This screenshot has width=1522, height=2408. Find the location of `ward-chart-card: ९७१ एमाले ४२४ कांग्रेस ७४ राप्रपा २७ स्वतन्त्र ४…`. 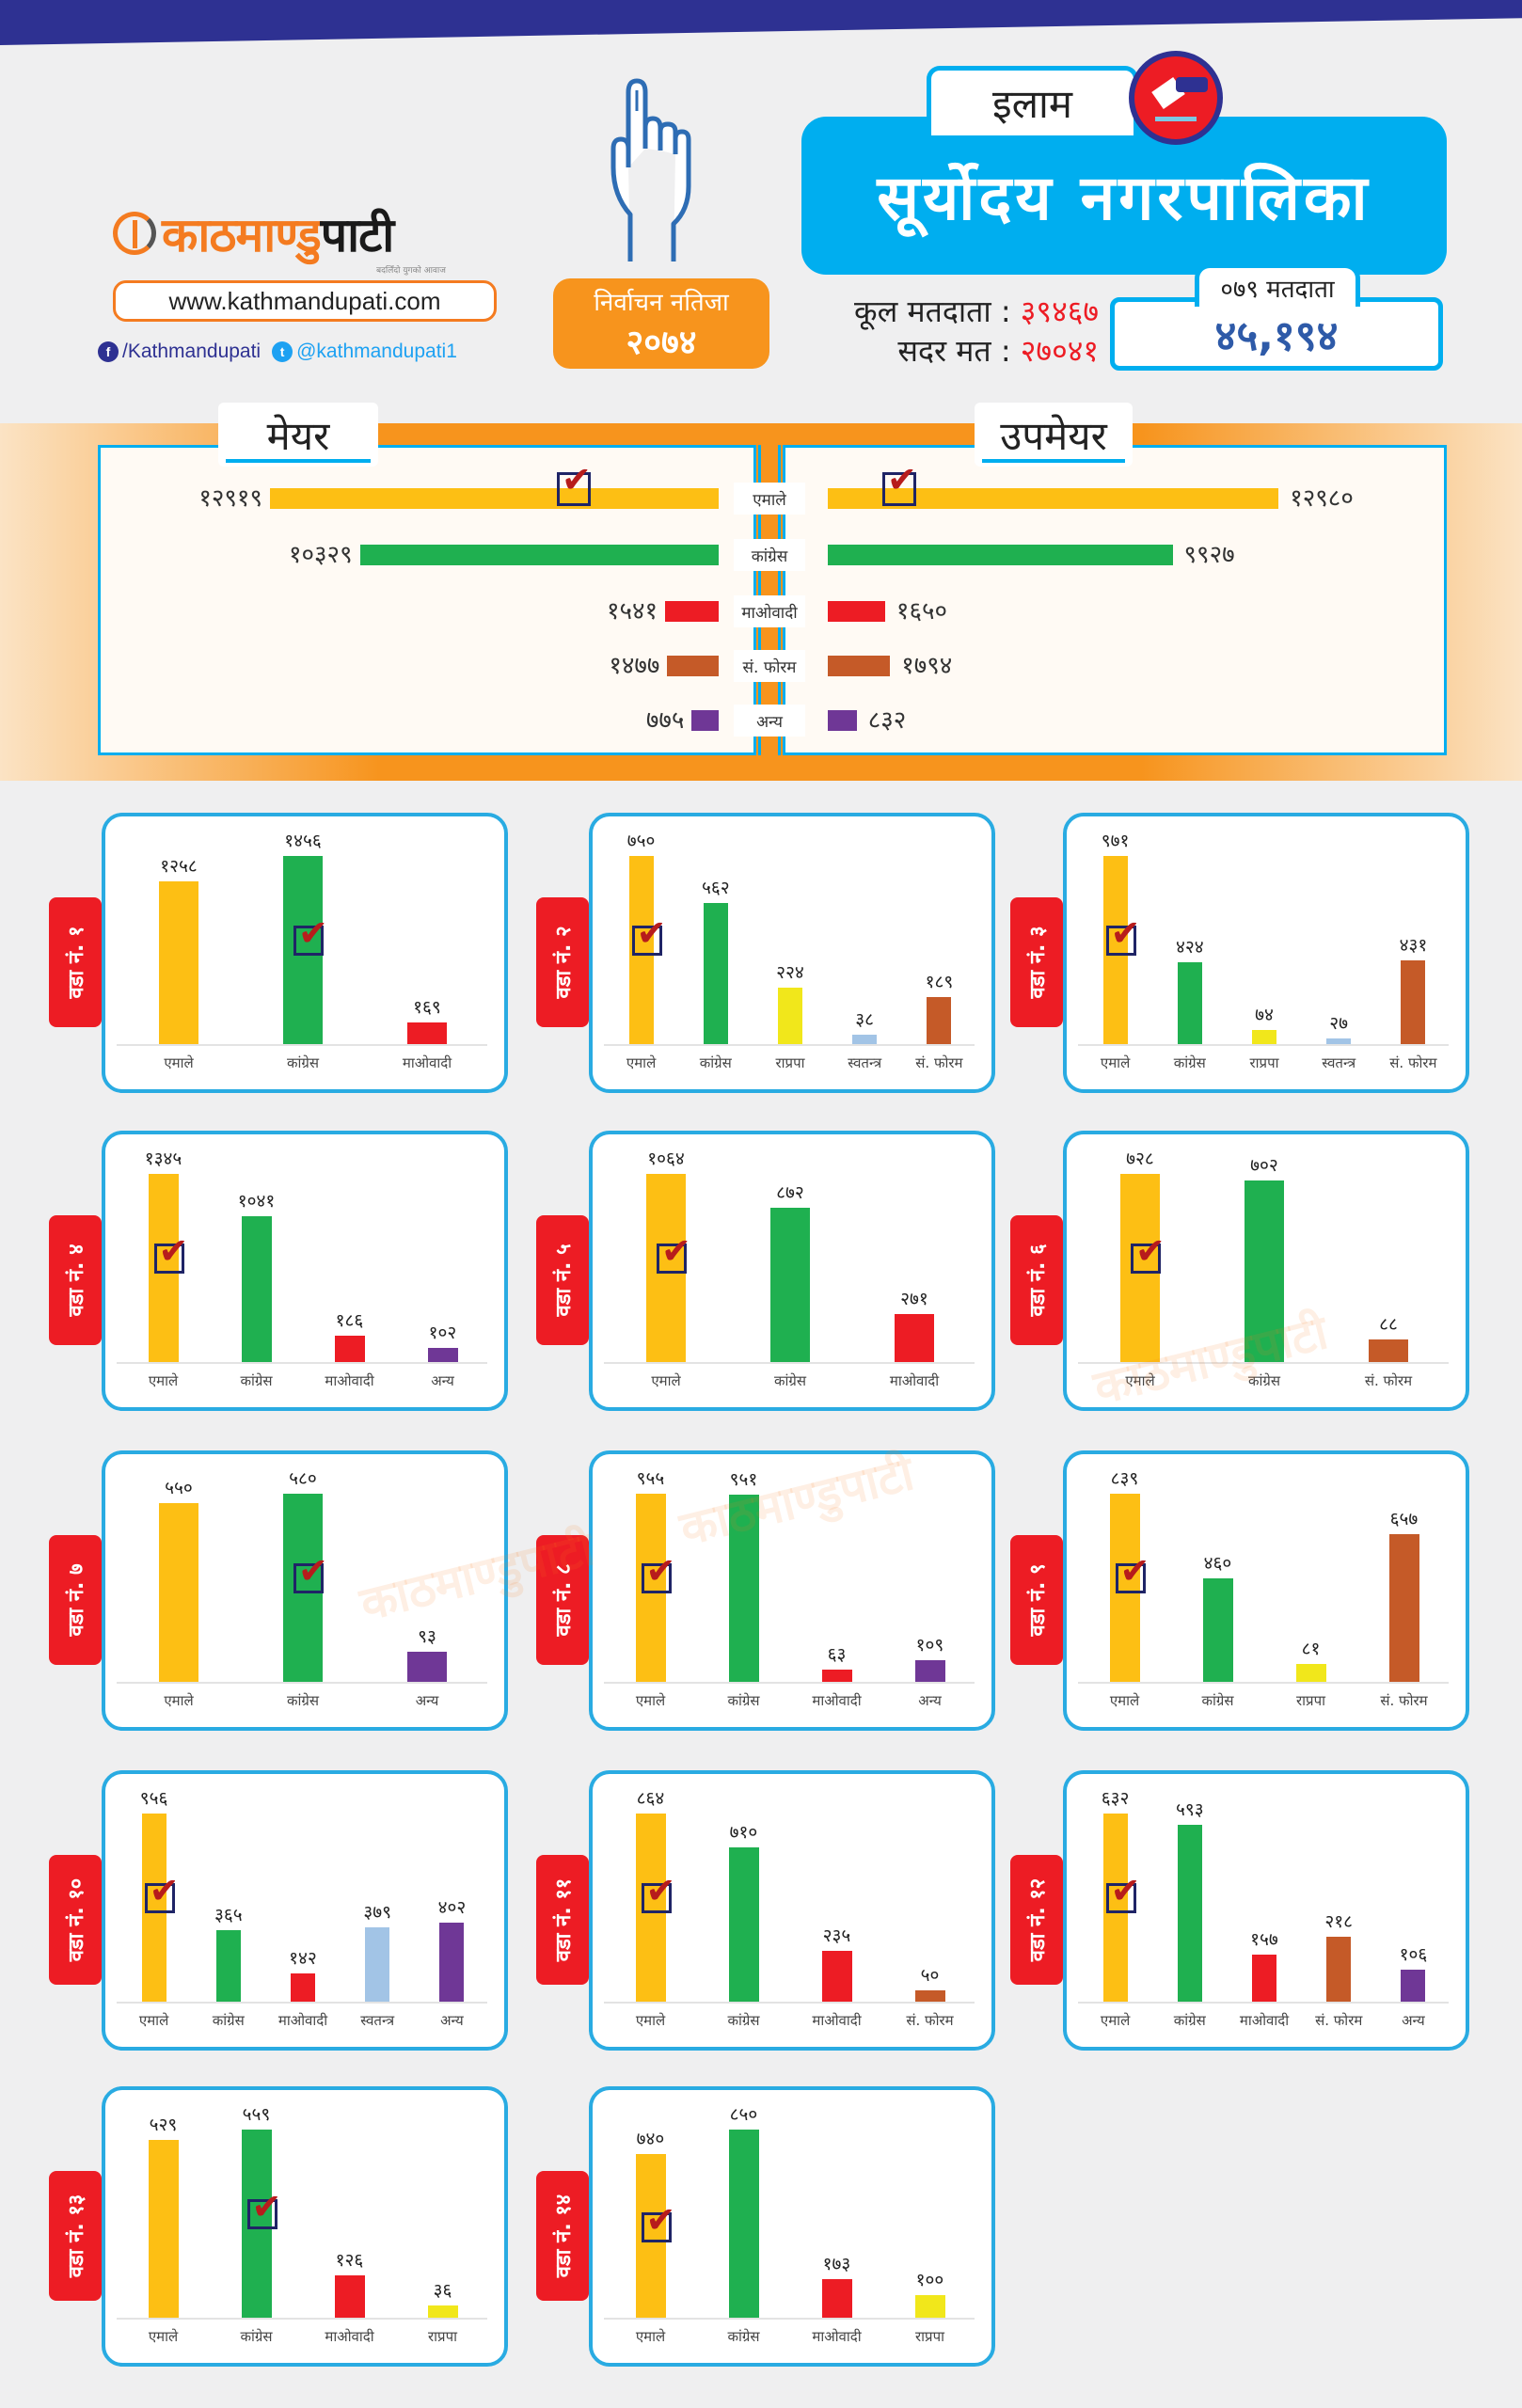

ward-chart-card: ९७१ एमाले ४२४ कांग्रेस ७४ राप्रपा २७ स्वतन्त्र ४… is located at coordinates (1266, 953).